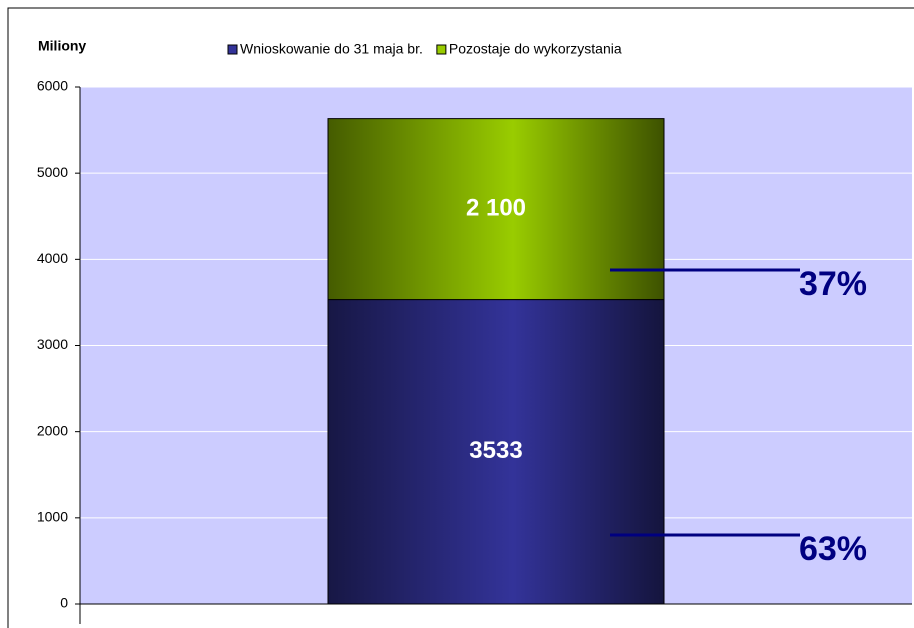 This screenshot has height=628, width=914. Describe the element at coordinates (833, 549) in the screenshot. I see `annotation: 63%` at that location.